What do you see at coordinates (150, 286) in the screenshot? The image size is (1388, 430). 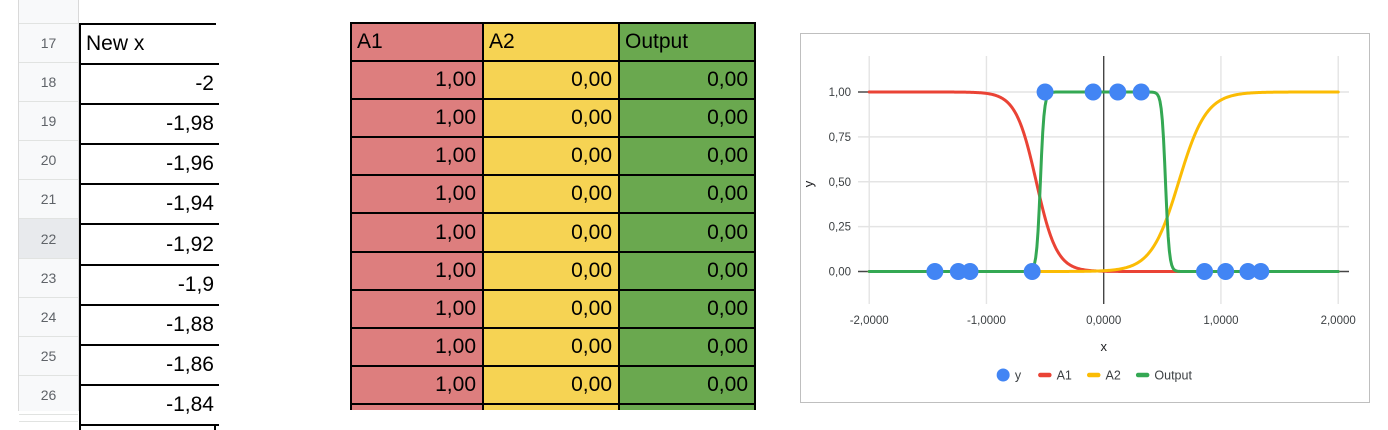 I see `newx-value-cell: -1,9` at bounding box center [150, 286].